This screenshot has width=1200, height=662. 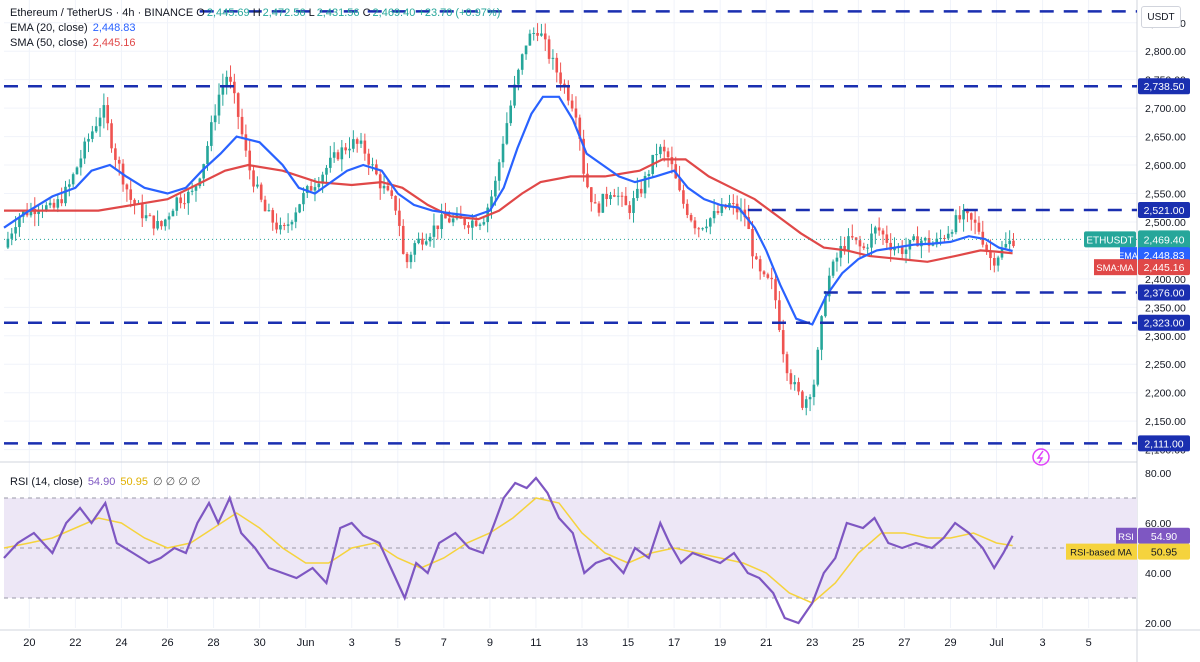 What do you see at coordinates (858, 643) in the screenshot?
I see `x-tick-label: 25` at bounding box center [858, 643].